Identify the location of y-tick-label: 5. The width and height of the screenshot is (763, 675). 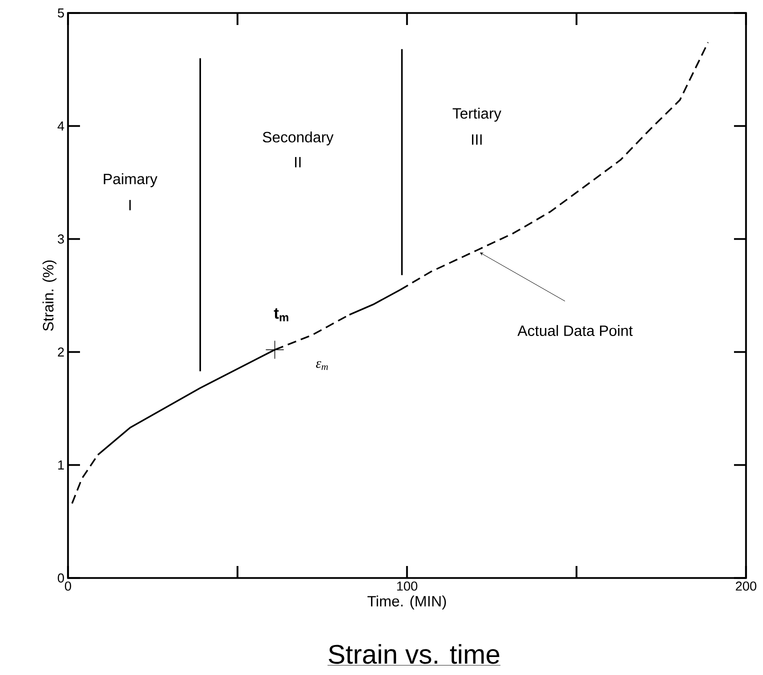
(61, 13).